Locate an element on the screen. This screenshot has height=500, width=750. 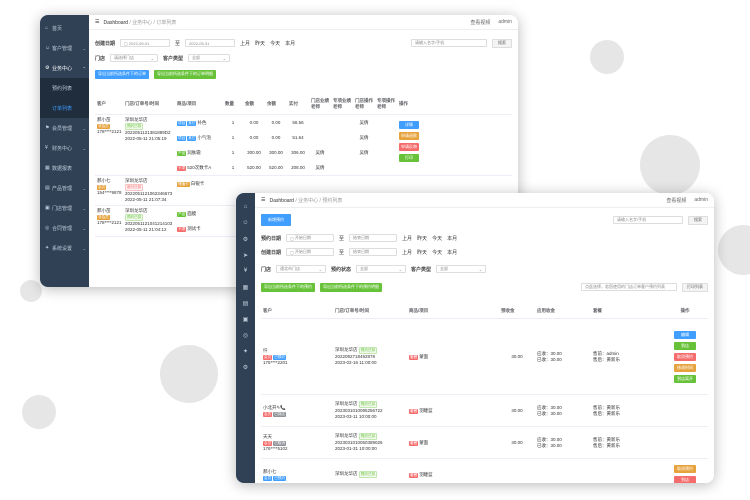
appt-date-to-input: 结束日期 is located at coordinates (373, 238).